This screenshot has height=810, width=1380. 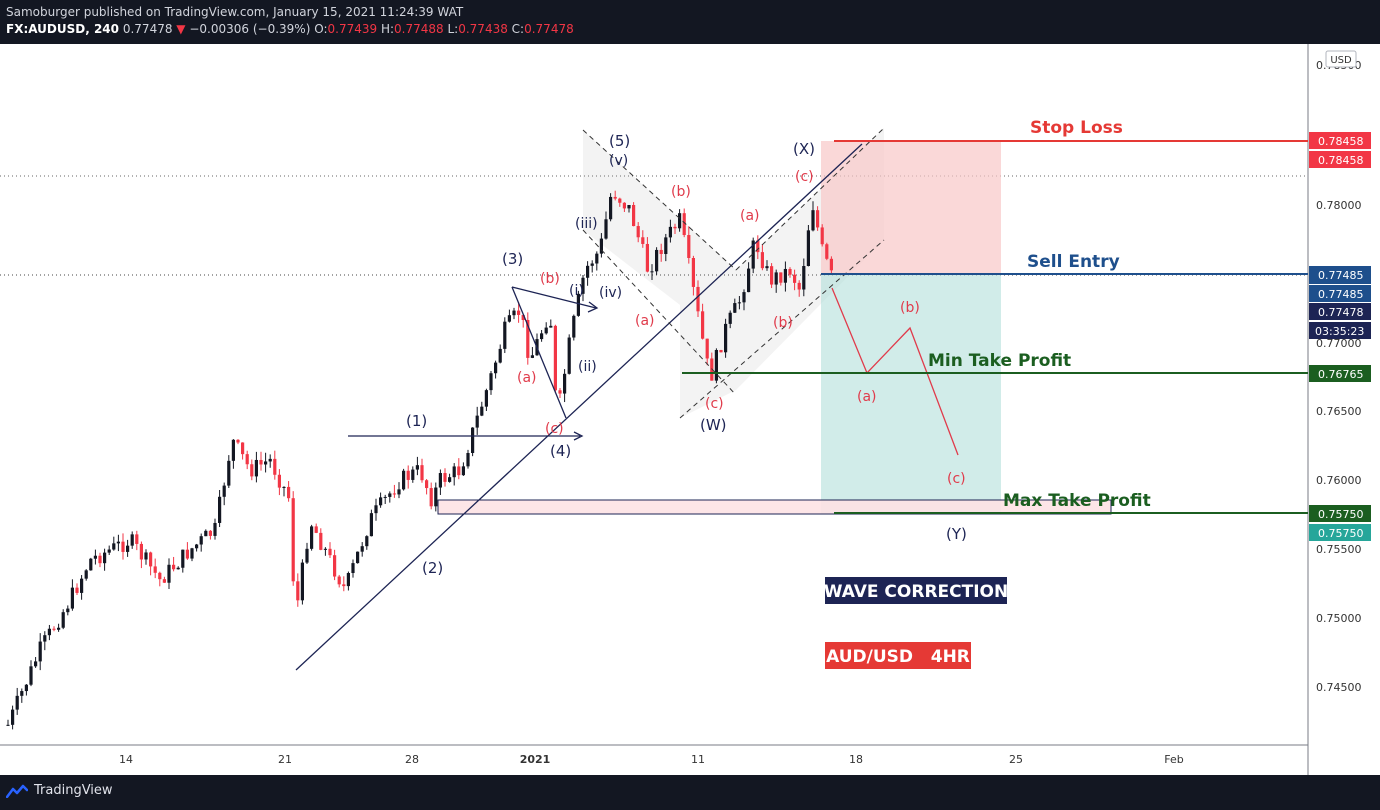 I want to click on last-price-badge, so click(x=1340, y=311).